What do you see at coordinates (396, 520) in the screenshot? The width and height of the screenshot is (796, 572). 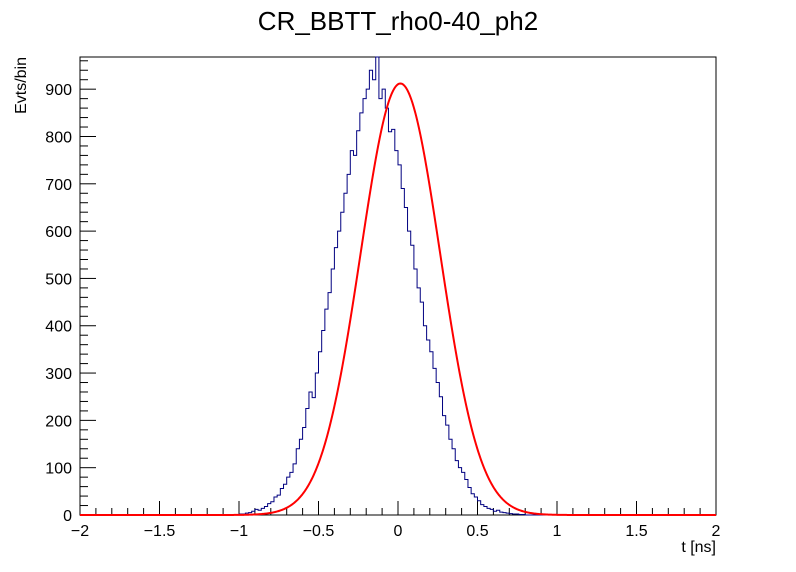 I see `x-axis: −2 −1.5 −1 −0.5 0 0.5 1 1.5 2` at bounding box center [396, 520].